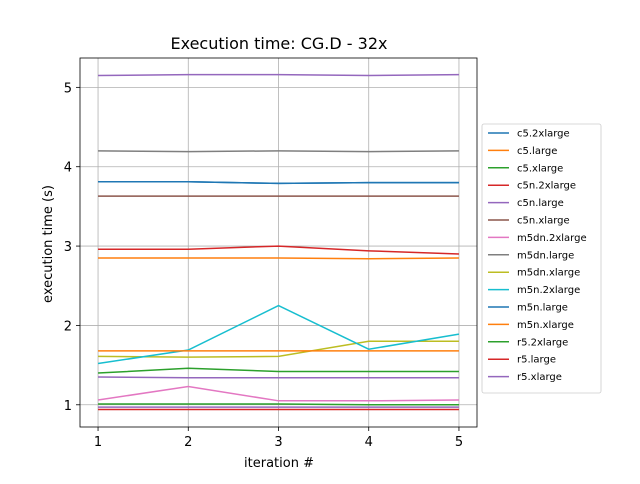  What do you see at coordinates (68, 326) in the screenshot?
I see `y-tick-label: 2` at bounding box center [68, 326].